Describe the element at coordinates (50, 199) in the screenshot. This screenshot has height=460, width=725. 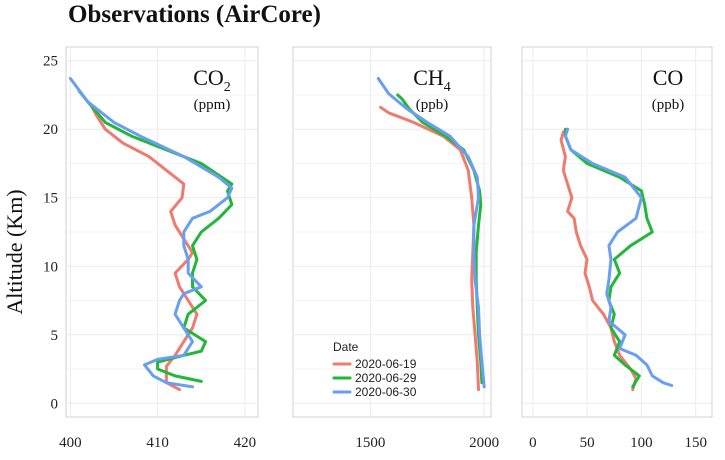
I see `y-tick-label: 15` at that location.